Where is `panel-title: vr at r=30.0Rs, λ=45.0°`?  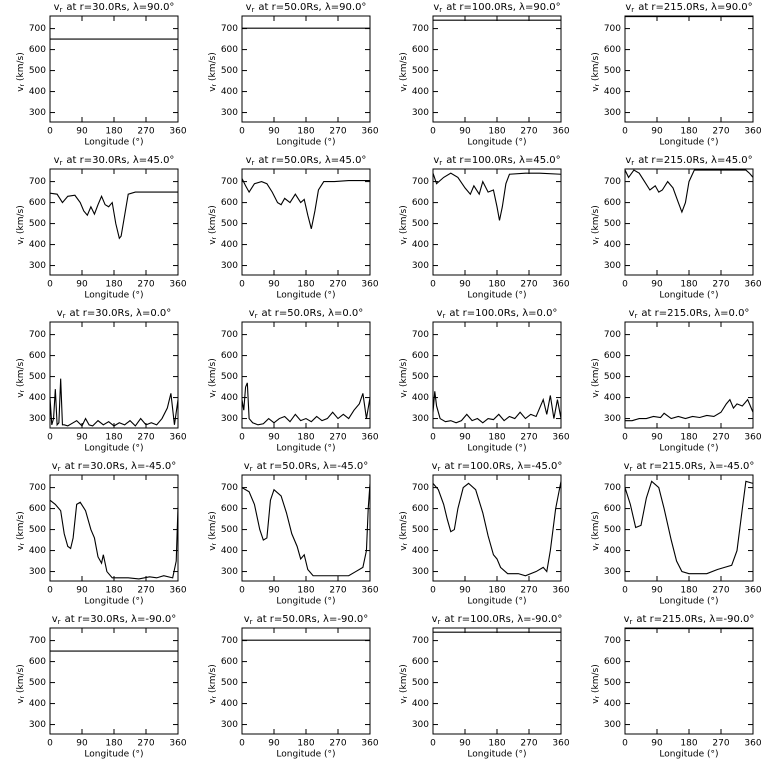 panel-title: vr at r=30.0Rs, λ=45.0° is located at coordinates (114, 161).